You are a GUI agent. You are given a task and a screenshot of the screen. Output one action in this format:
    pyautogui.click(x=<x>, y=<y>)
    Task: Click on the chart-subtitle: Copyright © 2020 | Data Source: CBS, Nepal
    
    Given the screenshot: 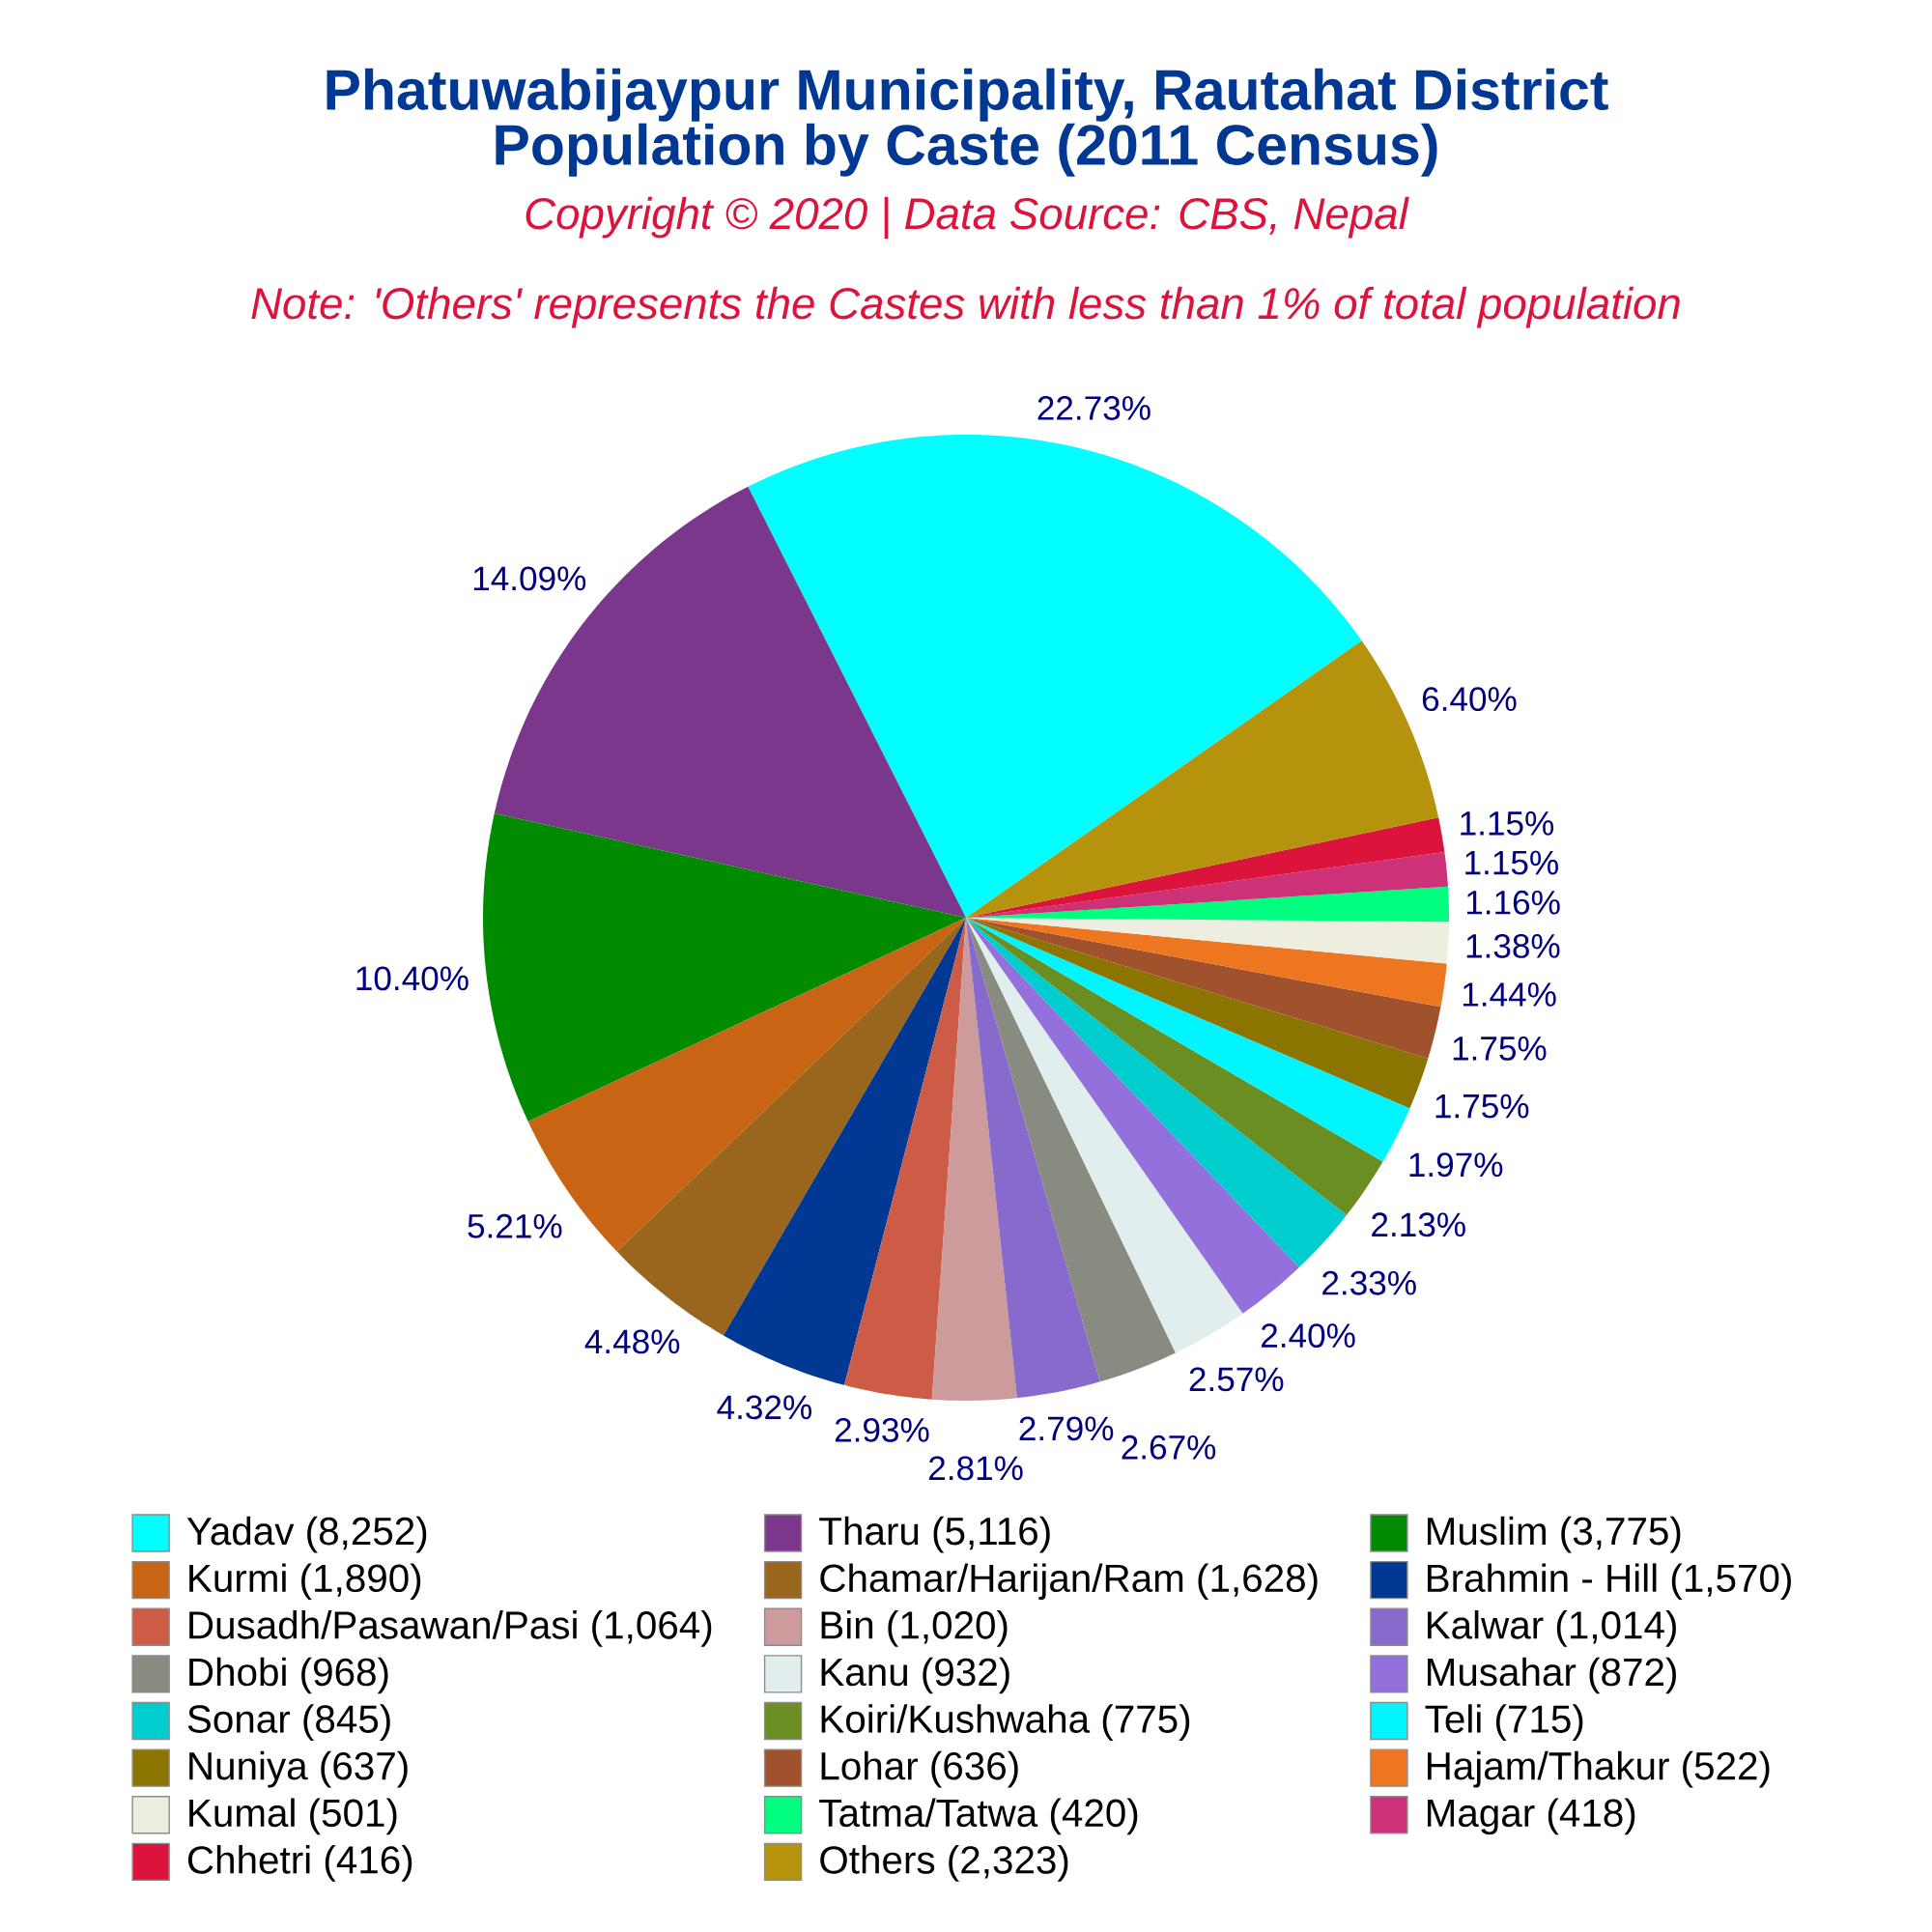 What is the action you would take?
    pyautogui.click(x=967, y=218)
    